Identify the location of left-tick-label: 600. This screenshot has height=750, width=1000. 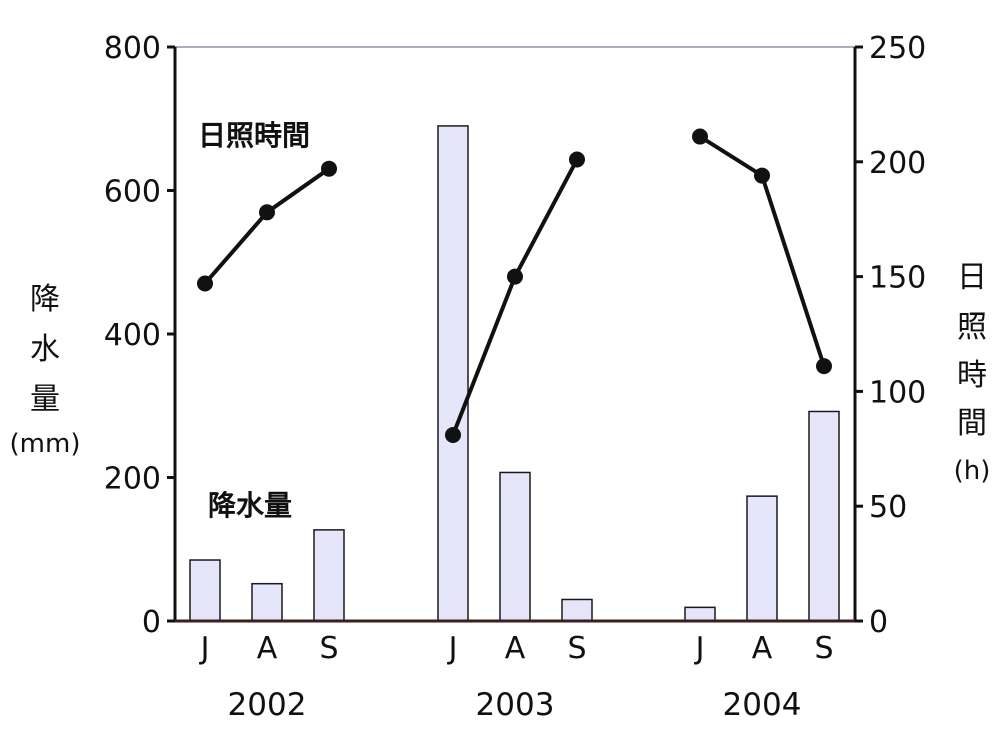
(132, 192).